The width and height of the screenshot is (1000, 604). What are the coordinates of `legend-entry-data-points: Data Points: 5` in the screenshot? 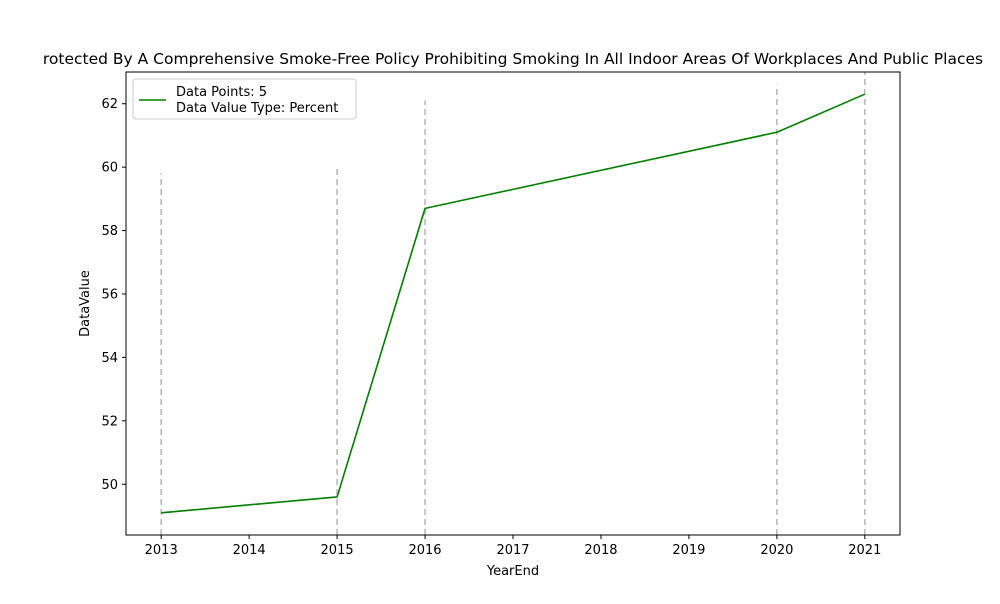 It's located at (221, 92).